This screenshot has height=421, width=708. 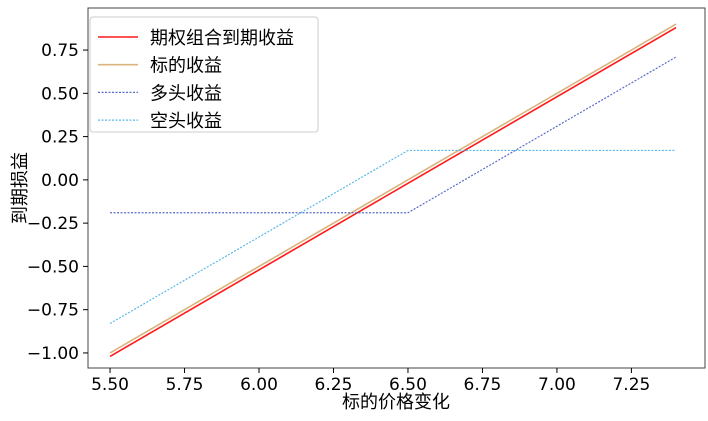 What do you see at coordinates (483, 385) in the screenshot?
I see `x-tick-label: 6.75` at bounding box center [483, 385].